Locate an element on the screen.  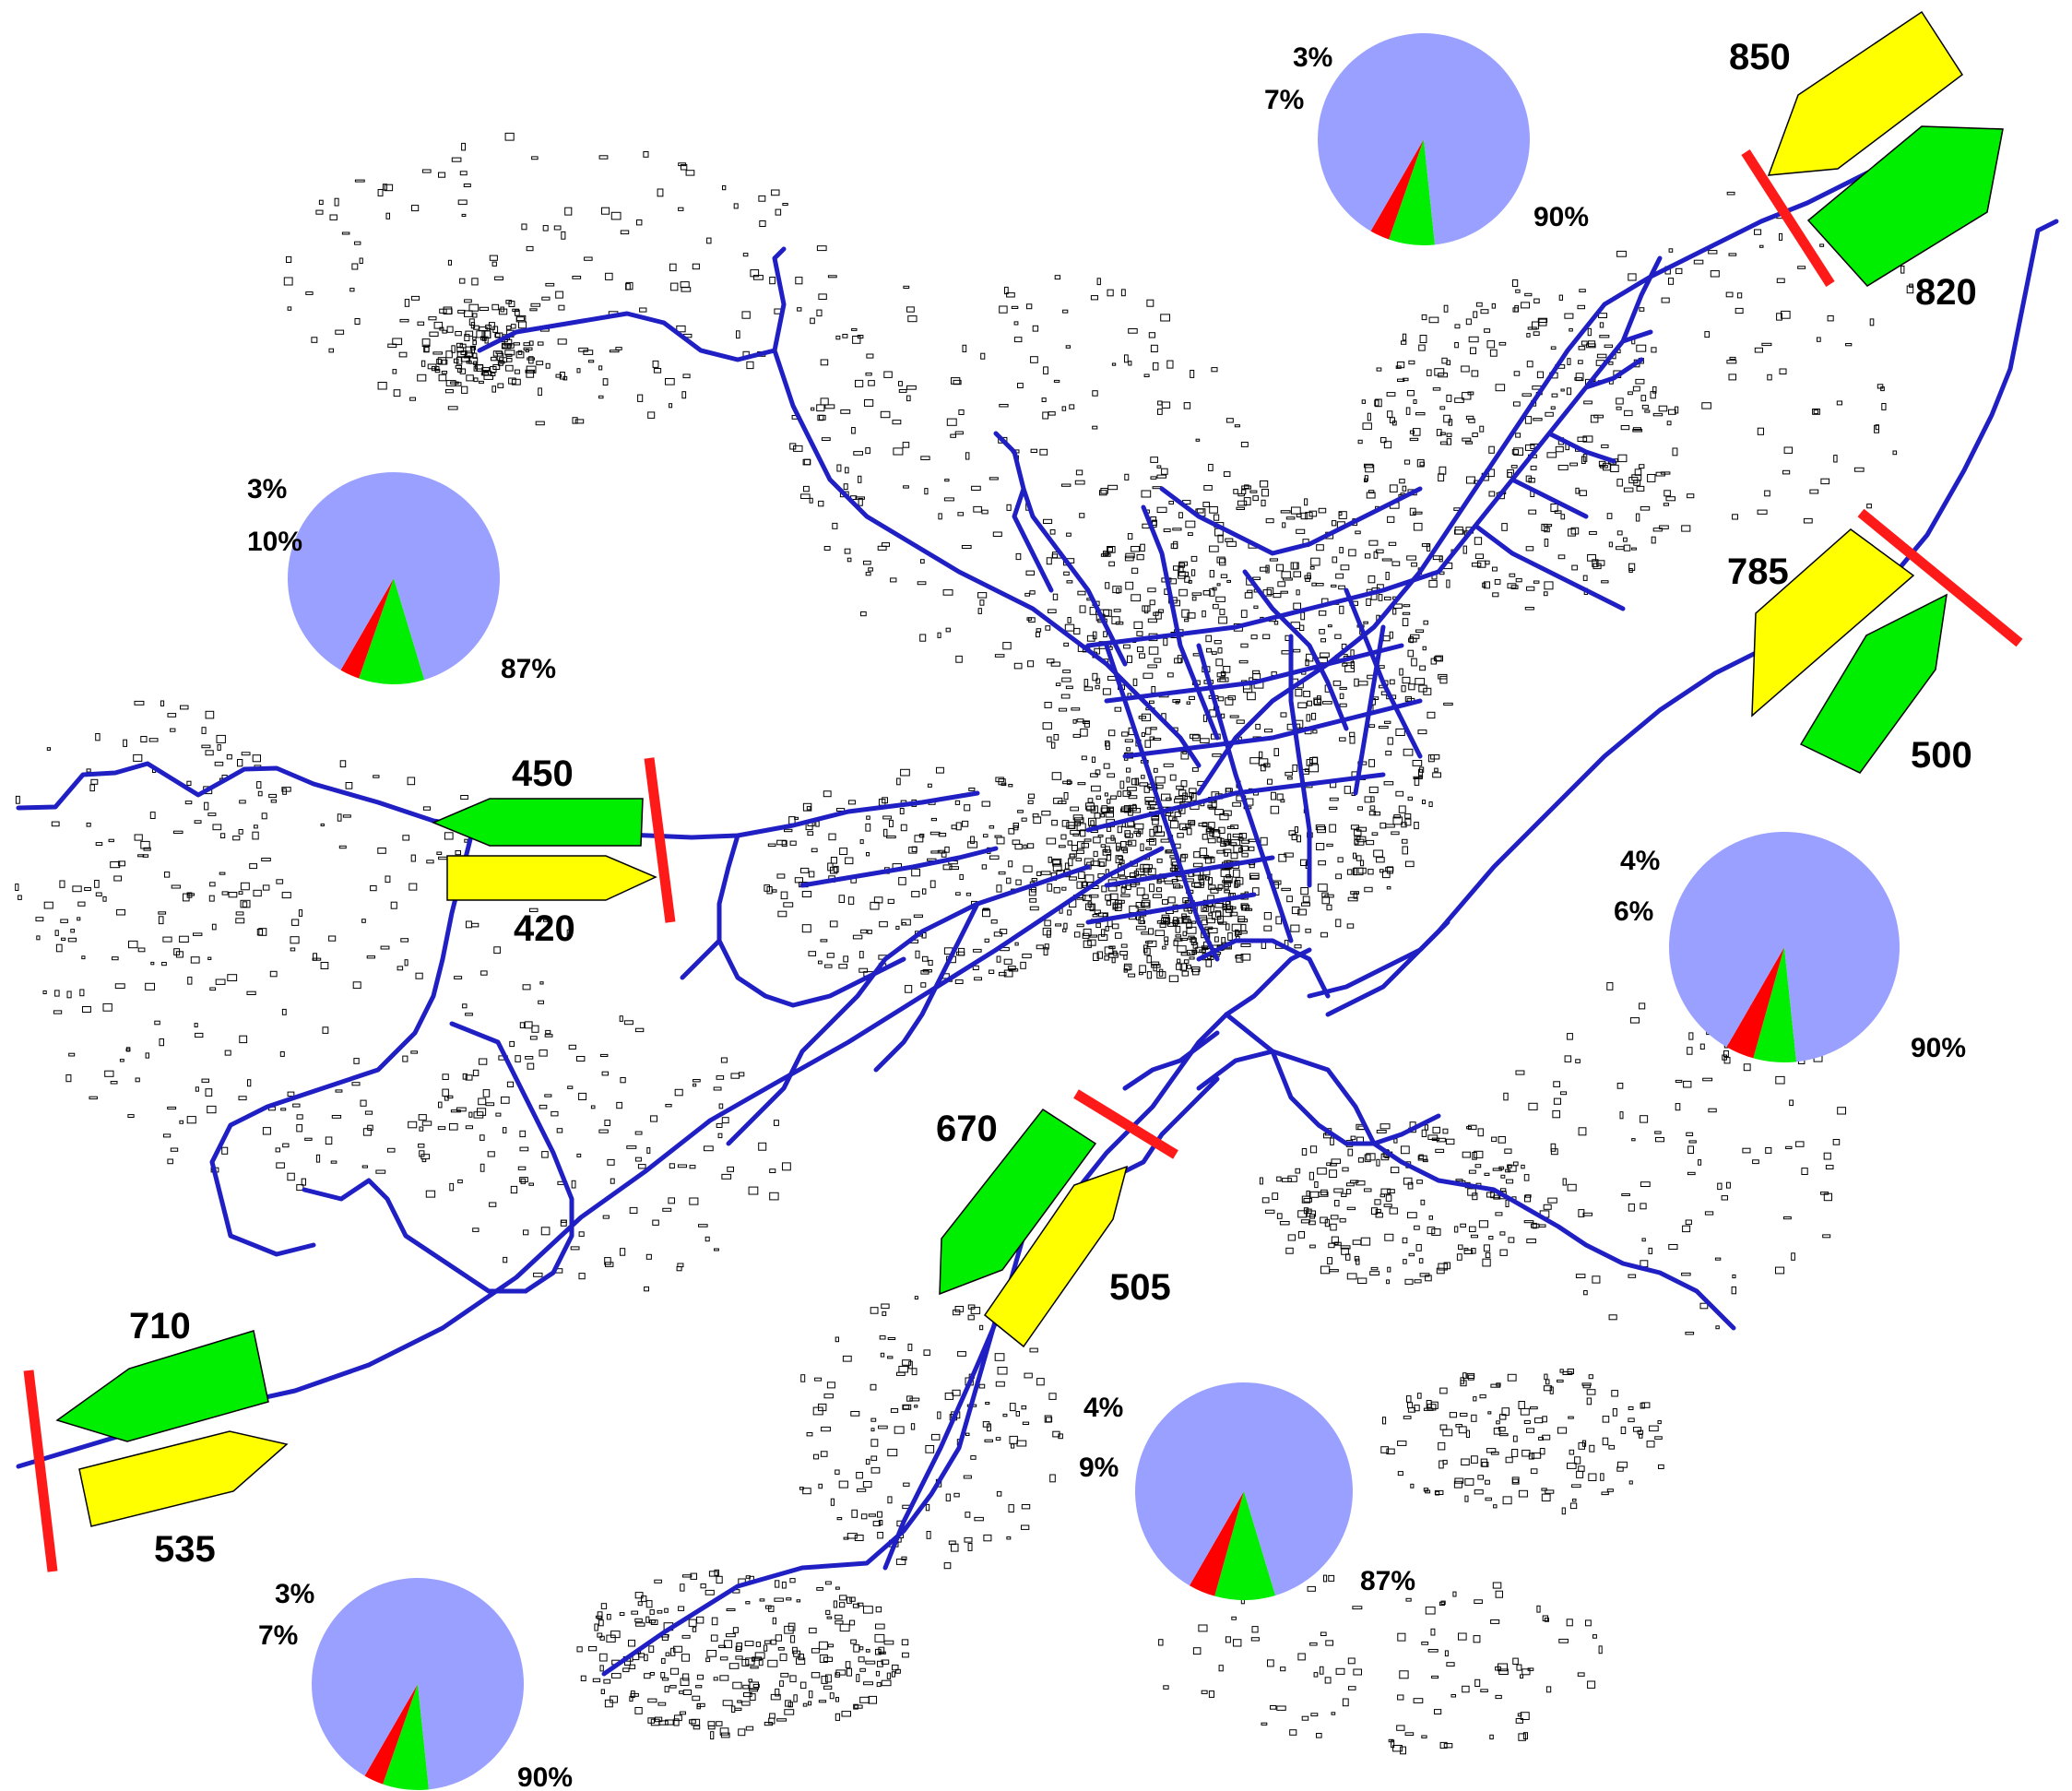
arrow-northeast-green is located at coordinates (1905, 206).